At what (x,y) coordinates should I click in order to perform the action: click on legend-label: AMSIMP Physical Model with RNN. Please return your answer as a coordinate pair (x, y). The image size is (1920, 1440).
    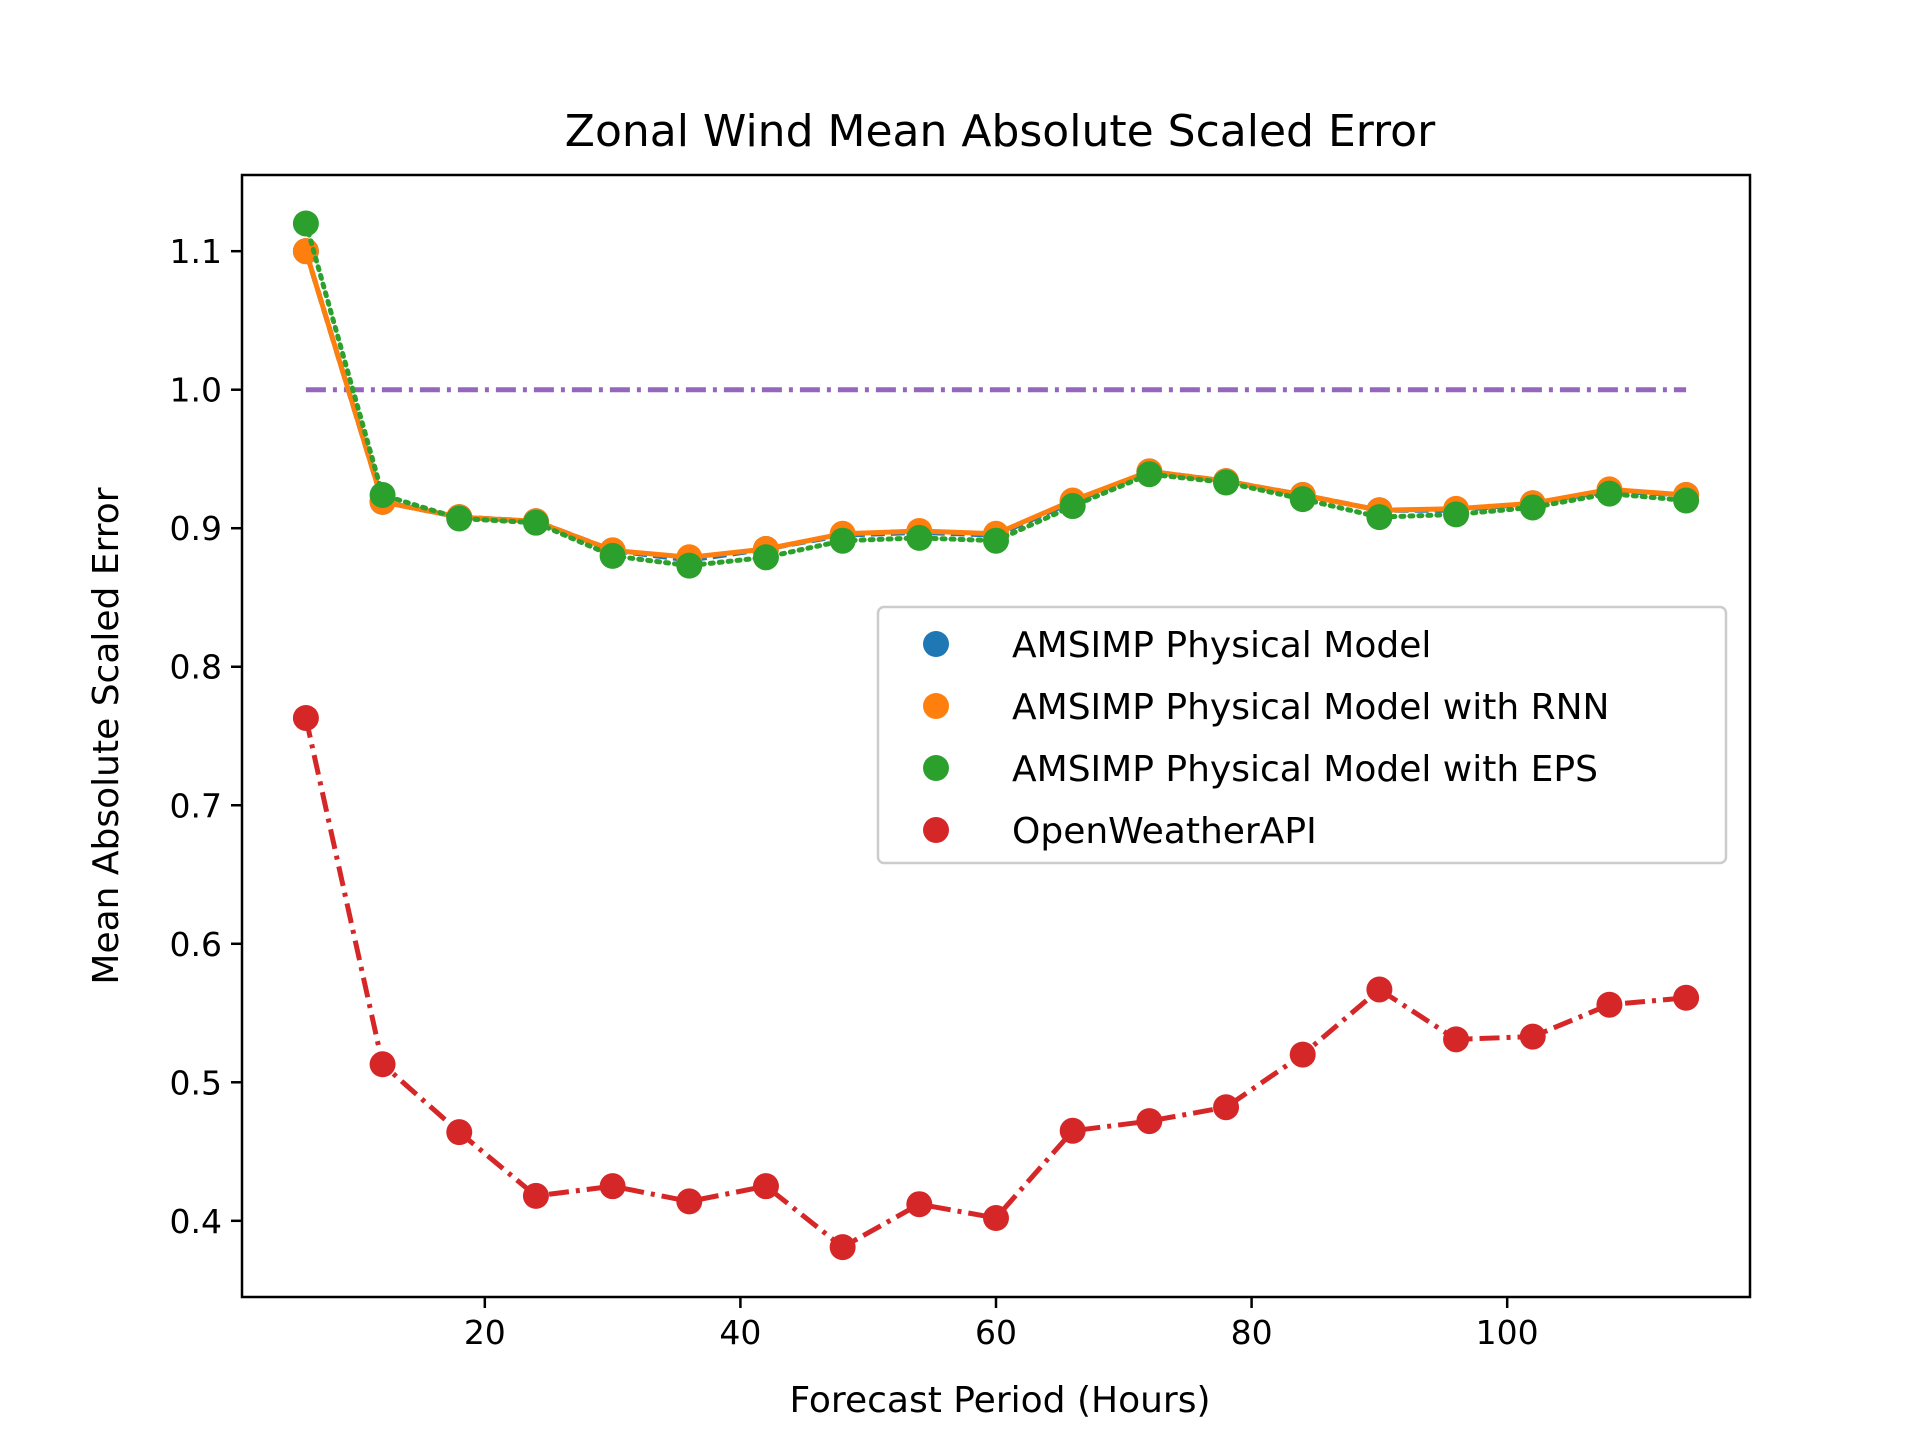
    Looking at the image, I should click on (1310, 707).